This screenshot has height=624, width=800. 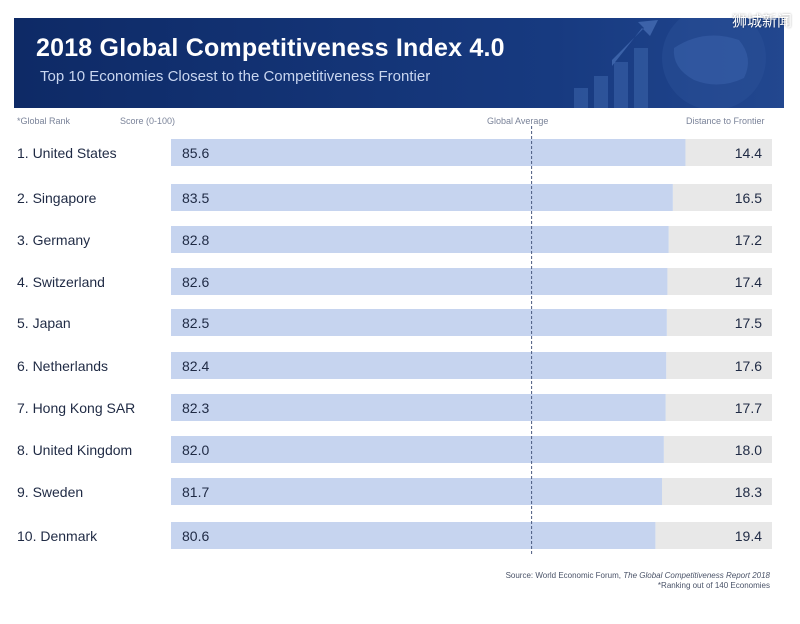 What do you see at coordinates (748, 536) in the screenshot?
I see `distance-value-label: 19.4` at bounding box center [748, 536].